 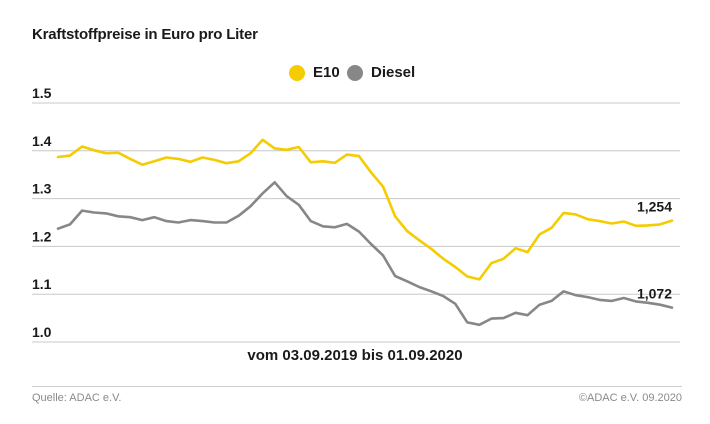 What do you see at coordinates (355, 355) in the screenshot?
I see `chart-subtitle: vom 03.09.2019 bis 01.09.2020` at bounding box center [355, 355].